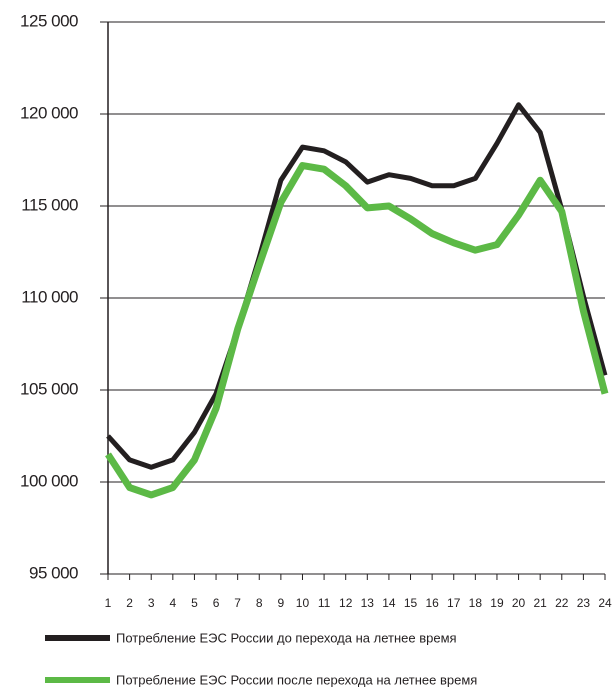  I want to click on y-tick-label: 100 000, so click(49, 480).